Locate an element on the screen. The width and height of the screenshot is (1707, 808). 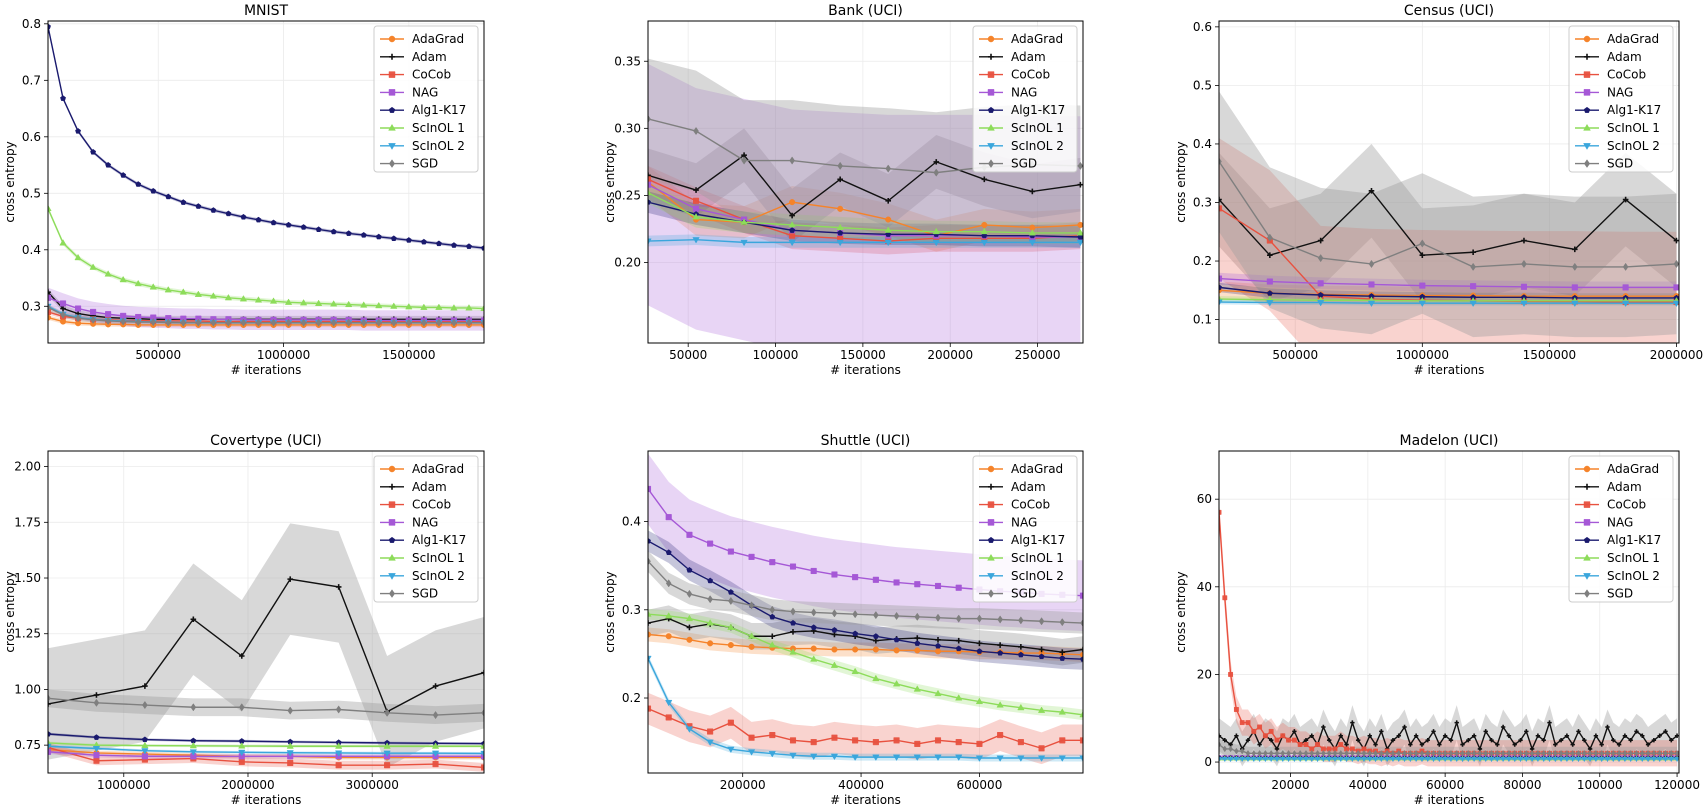
legend-label: CoCob is located at coordinates (1626, 505).